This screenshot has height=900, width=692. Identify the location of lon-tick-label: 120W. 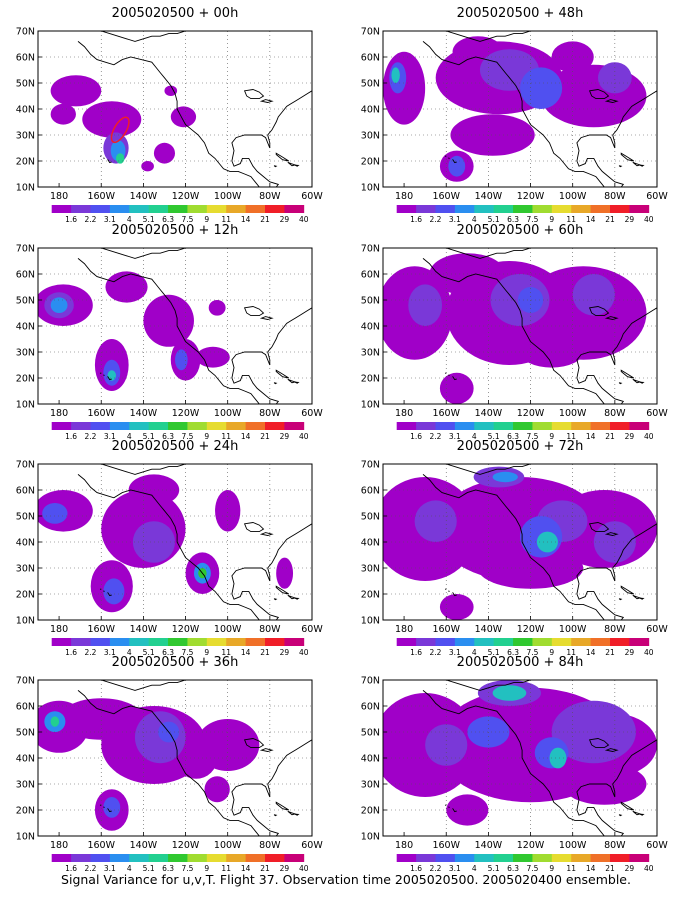
(186, 845).